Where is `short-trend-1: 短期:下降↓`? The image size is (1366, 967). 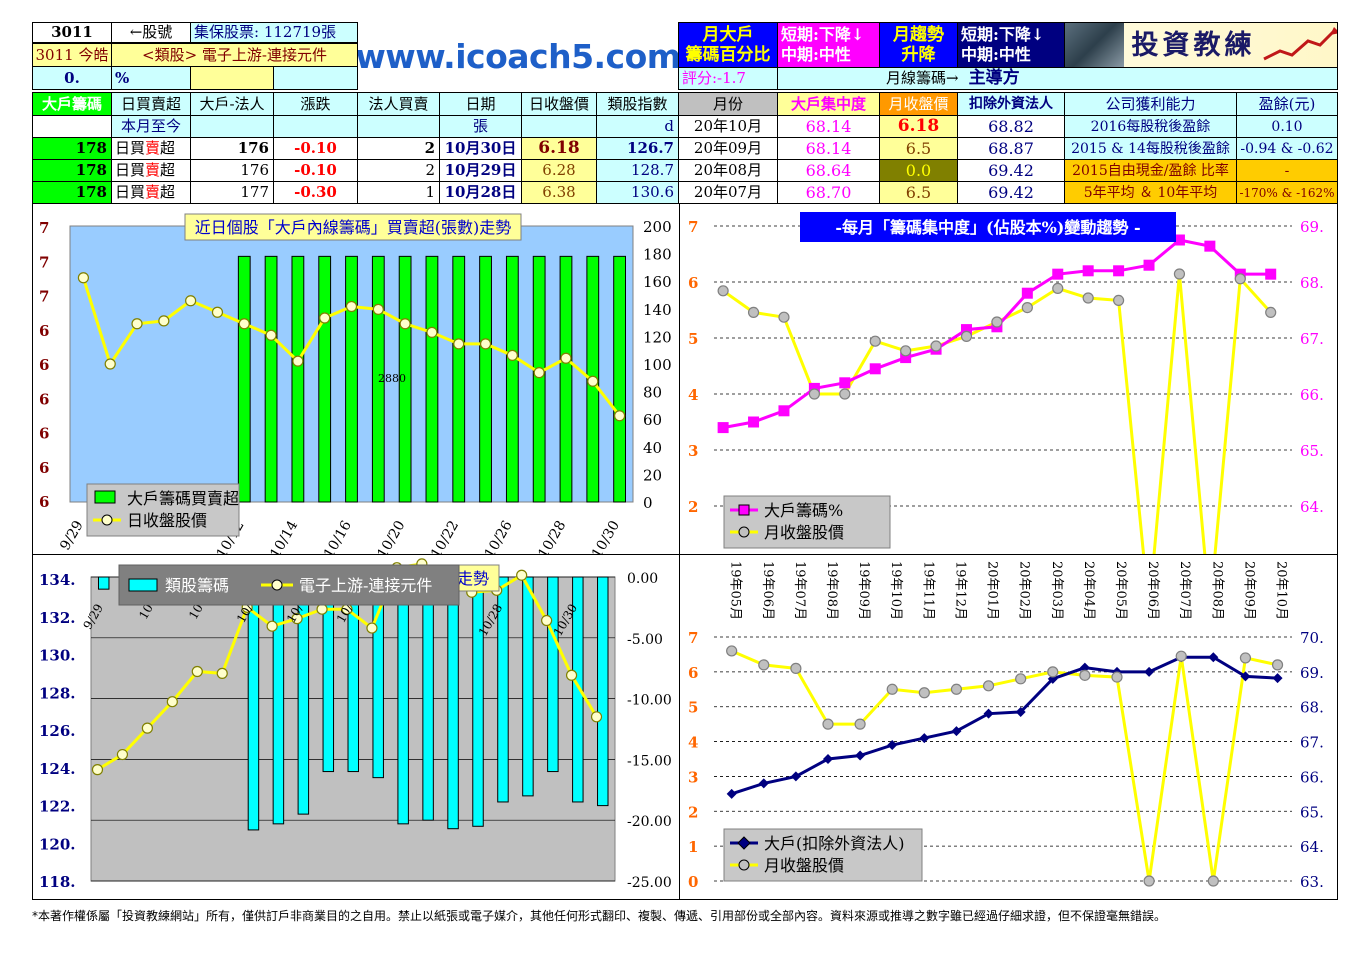
short-trend-1: 短期:下降↓ is located at coordinates (823, 34).